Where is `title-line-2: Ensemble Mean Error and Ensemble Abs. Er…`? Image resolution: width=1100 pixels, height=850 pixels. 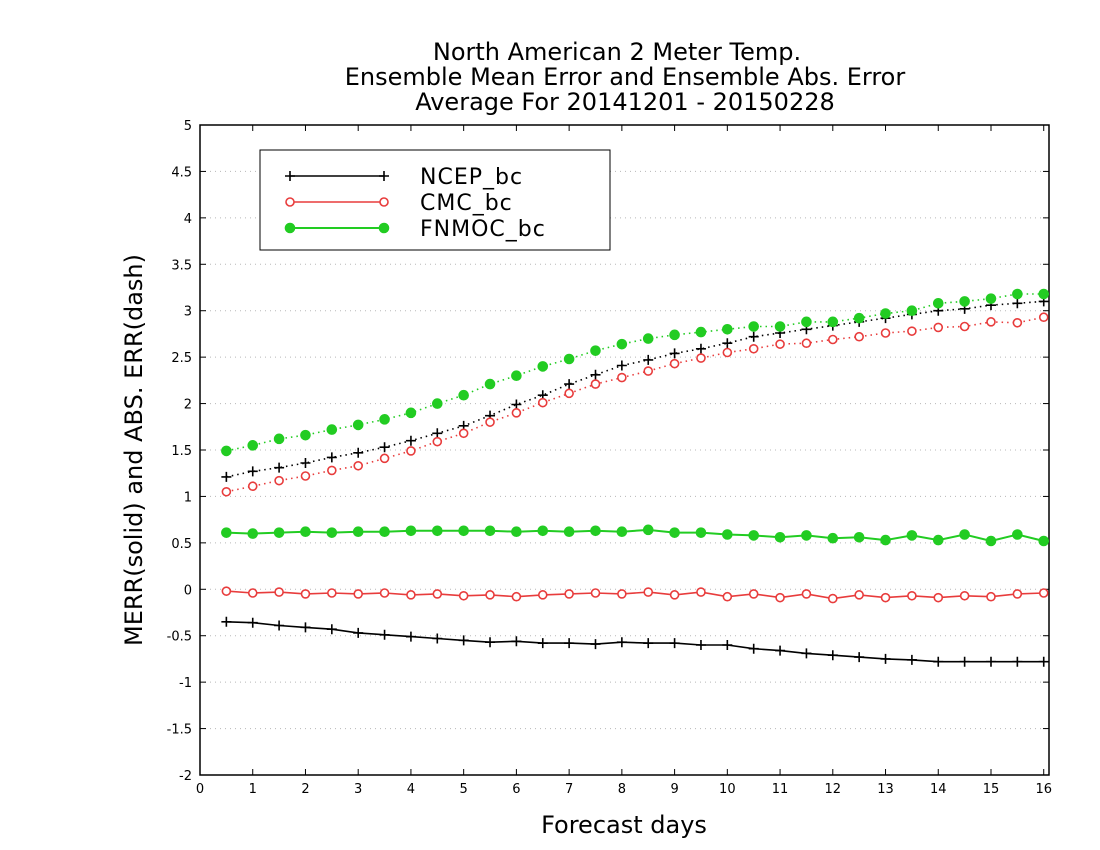
title-line-2: Ensemble Mean Error and Ensemble Abs. Er… is located at coordinates (625, 77).